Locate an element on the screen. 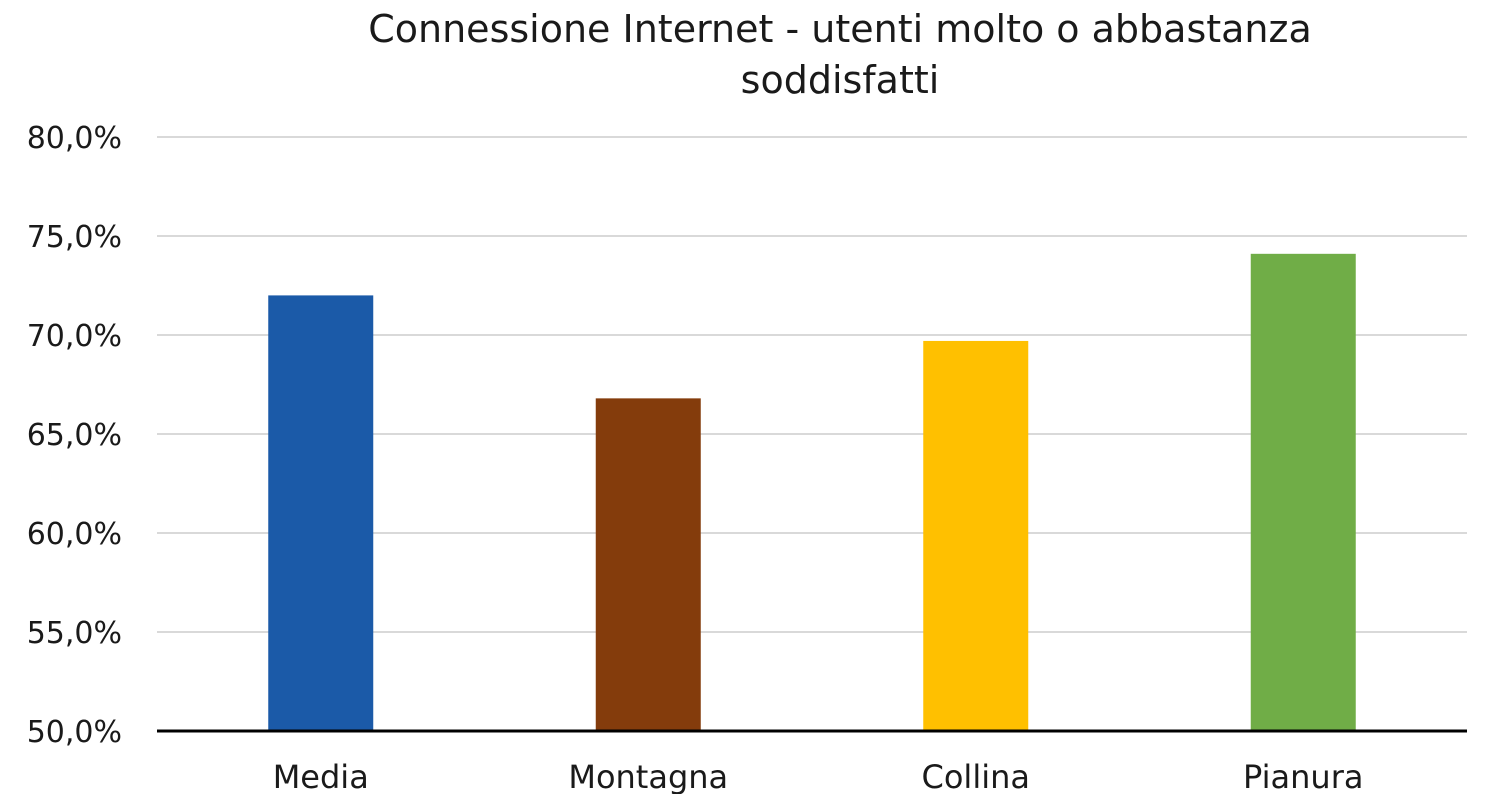 The width and height of the screenshot is (1499, 794). chart-title-line-2: soddisfatti is located at coordinates (840, 80).